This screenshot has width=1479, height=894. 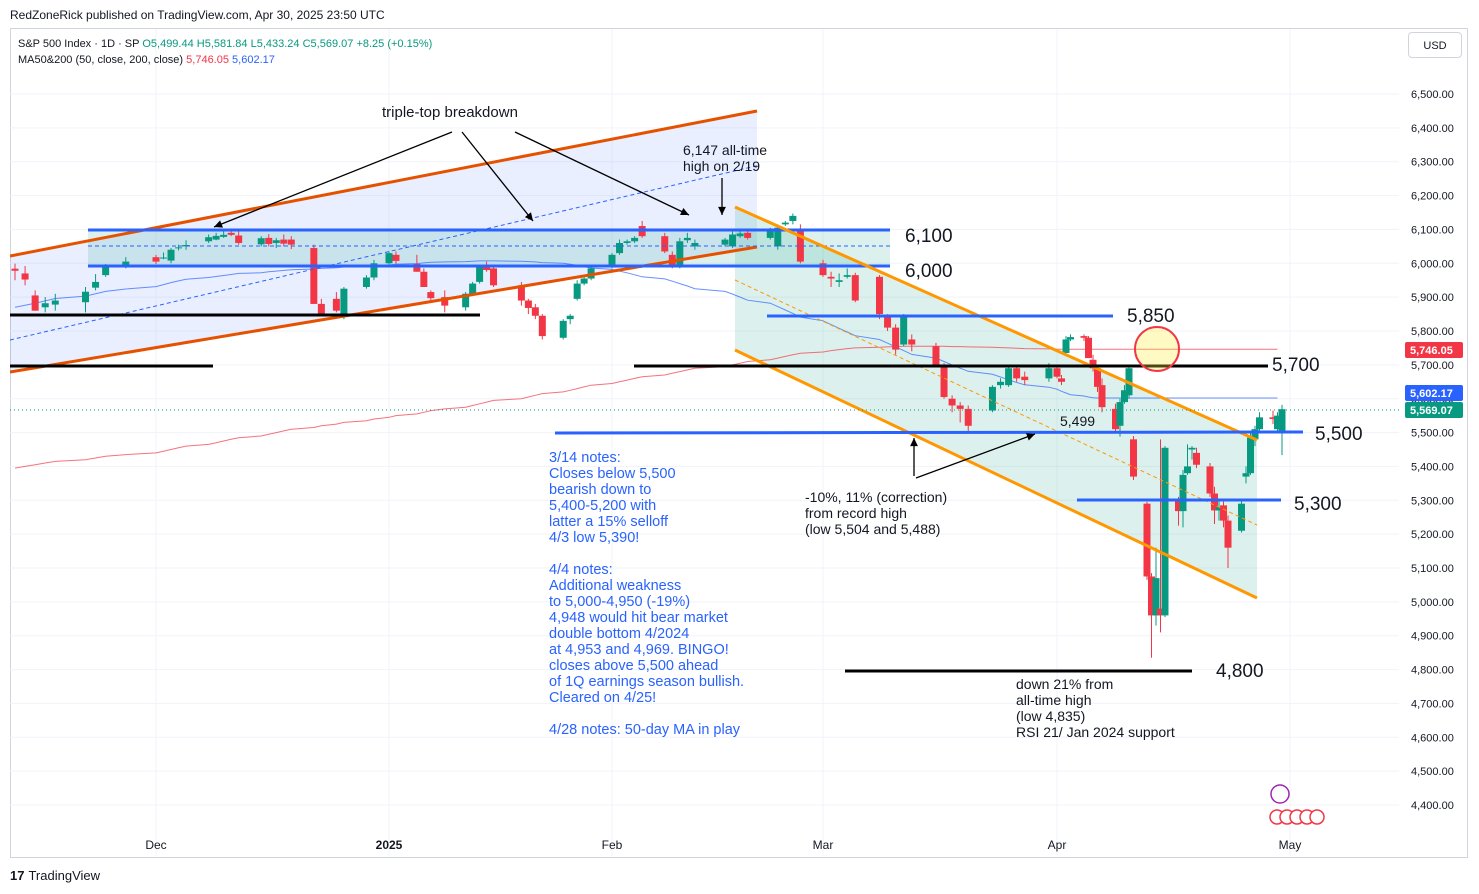 What do you see at coordinates (646, 682) in the screenshot?
I see `notes-line: of 1Q earnings season bullish.` at bounding box center [646, 682].